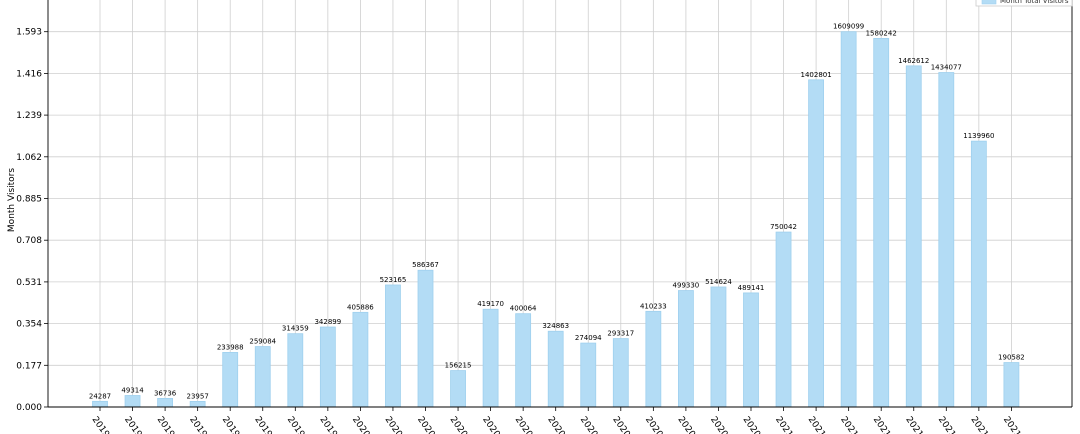 The width and height of the screenshot is (1080, 434). What do you see at coordinates (100, 396) in the screenshot?
I see `bar-value-label: 24287` at bounding box center [100, 396].